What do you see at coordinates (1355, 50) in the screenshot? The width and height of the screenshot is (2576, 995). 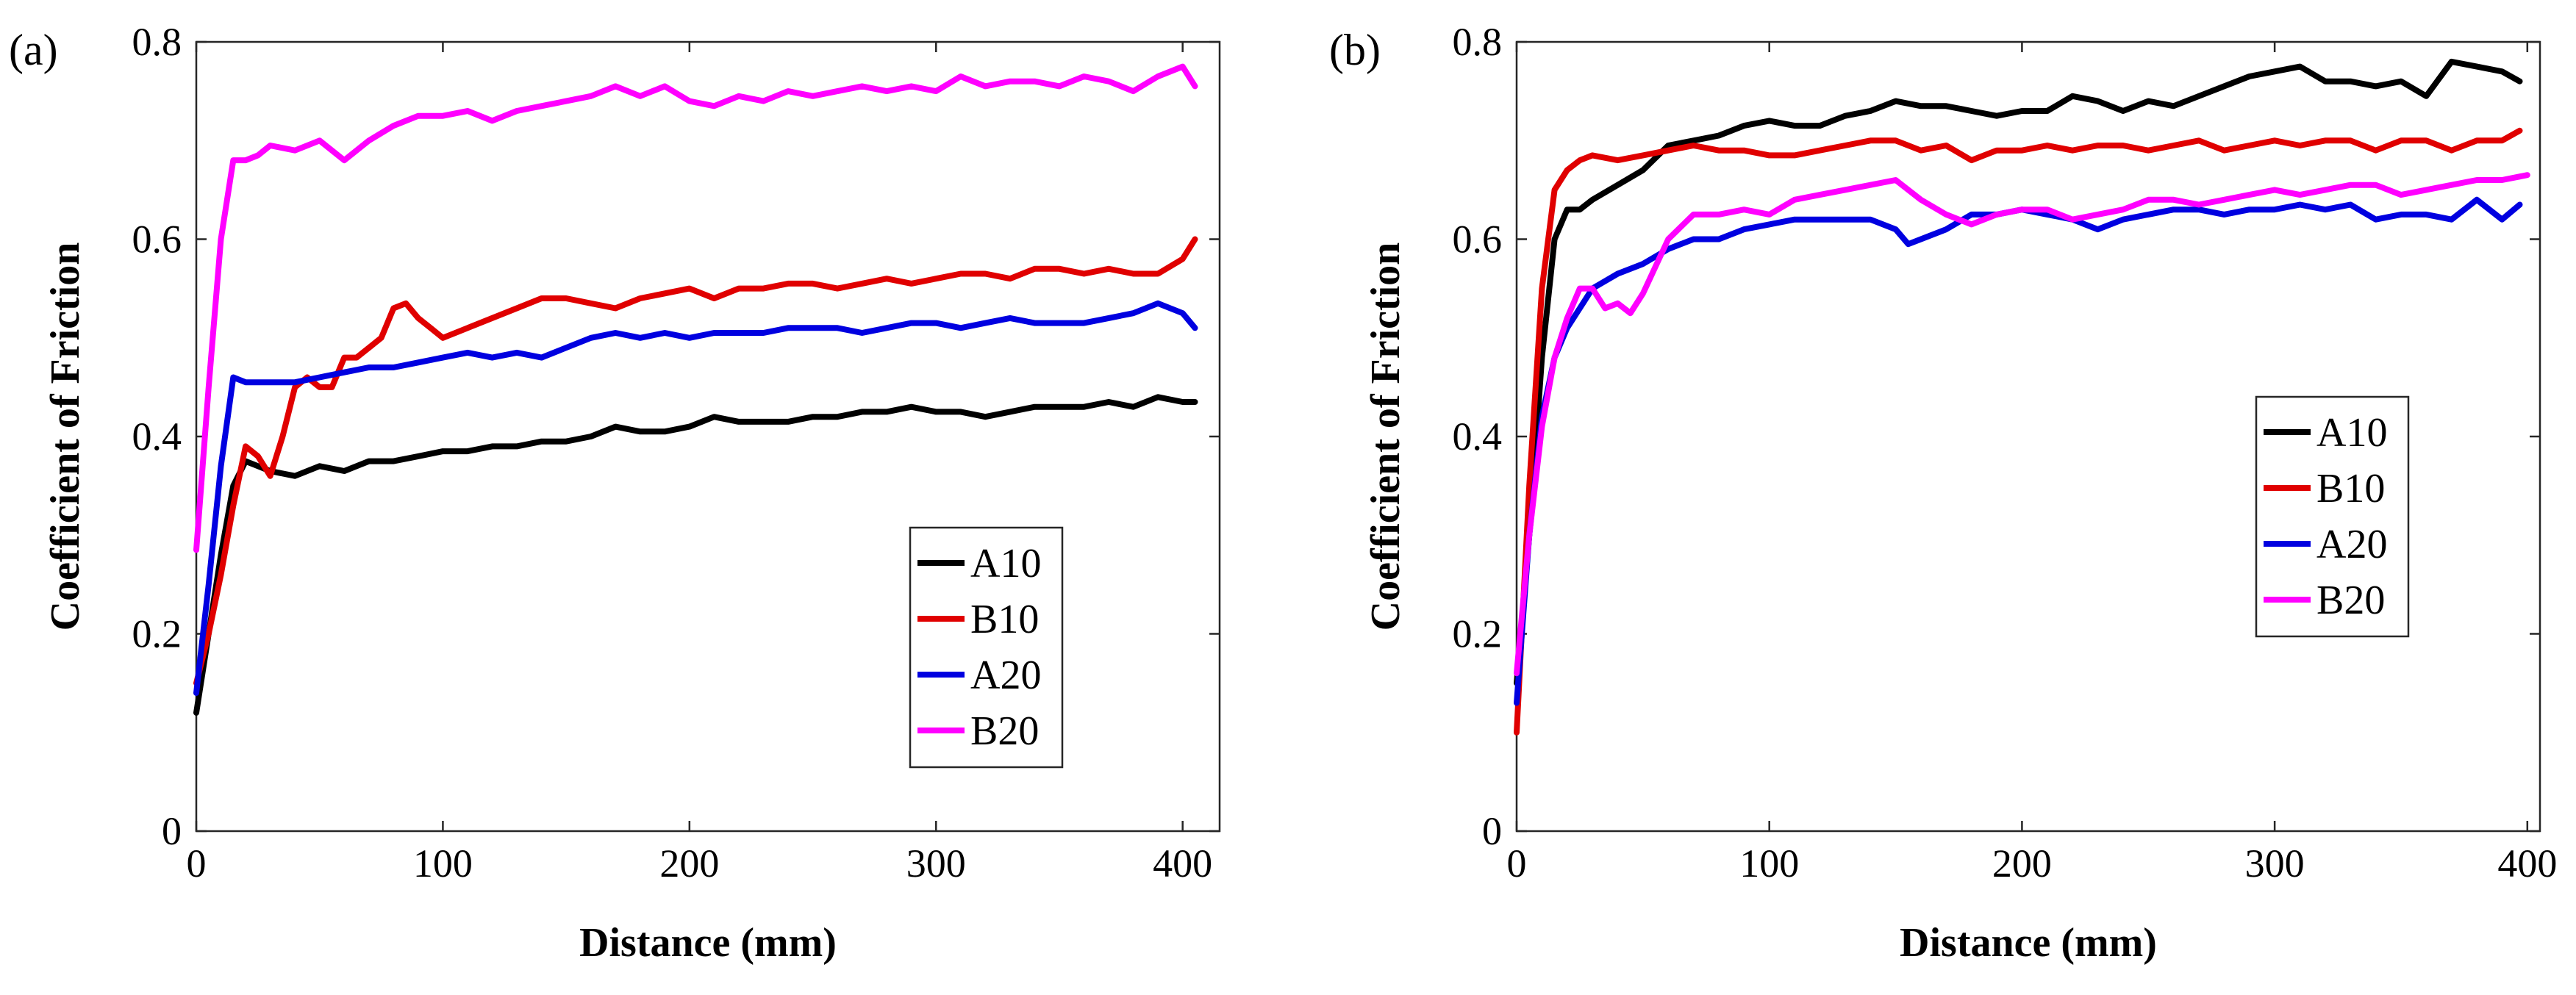 I see `panel-label-b: (b)` at bounding box center [1355, 50].